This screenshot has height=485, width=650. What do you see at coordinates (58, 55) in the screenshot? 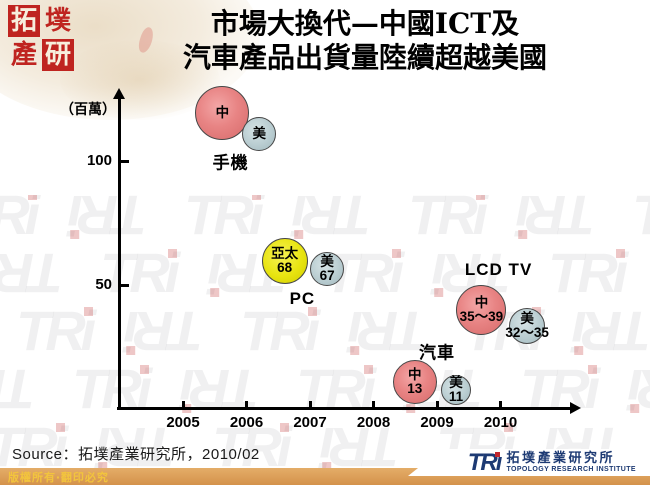
I see `seal-char-4: 研` at bounding box center [58, 55].